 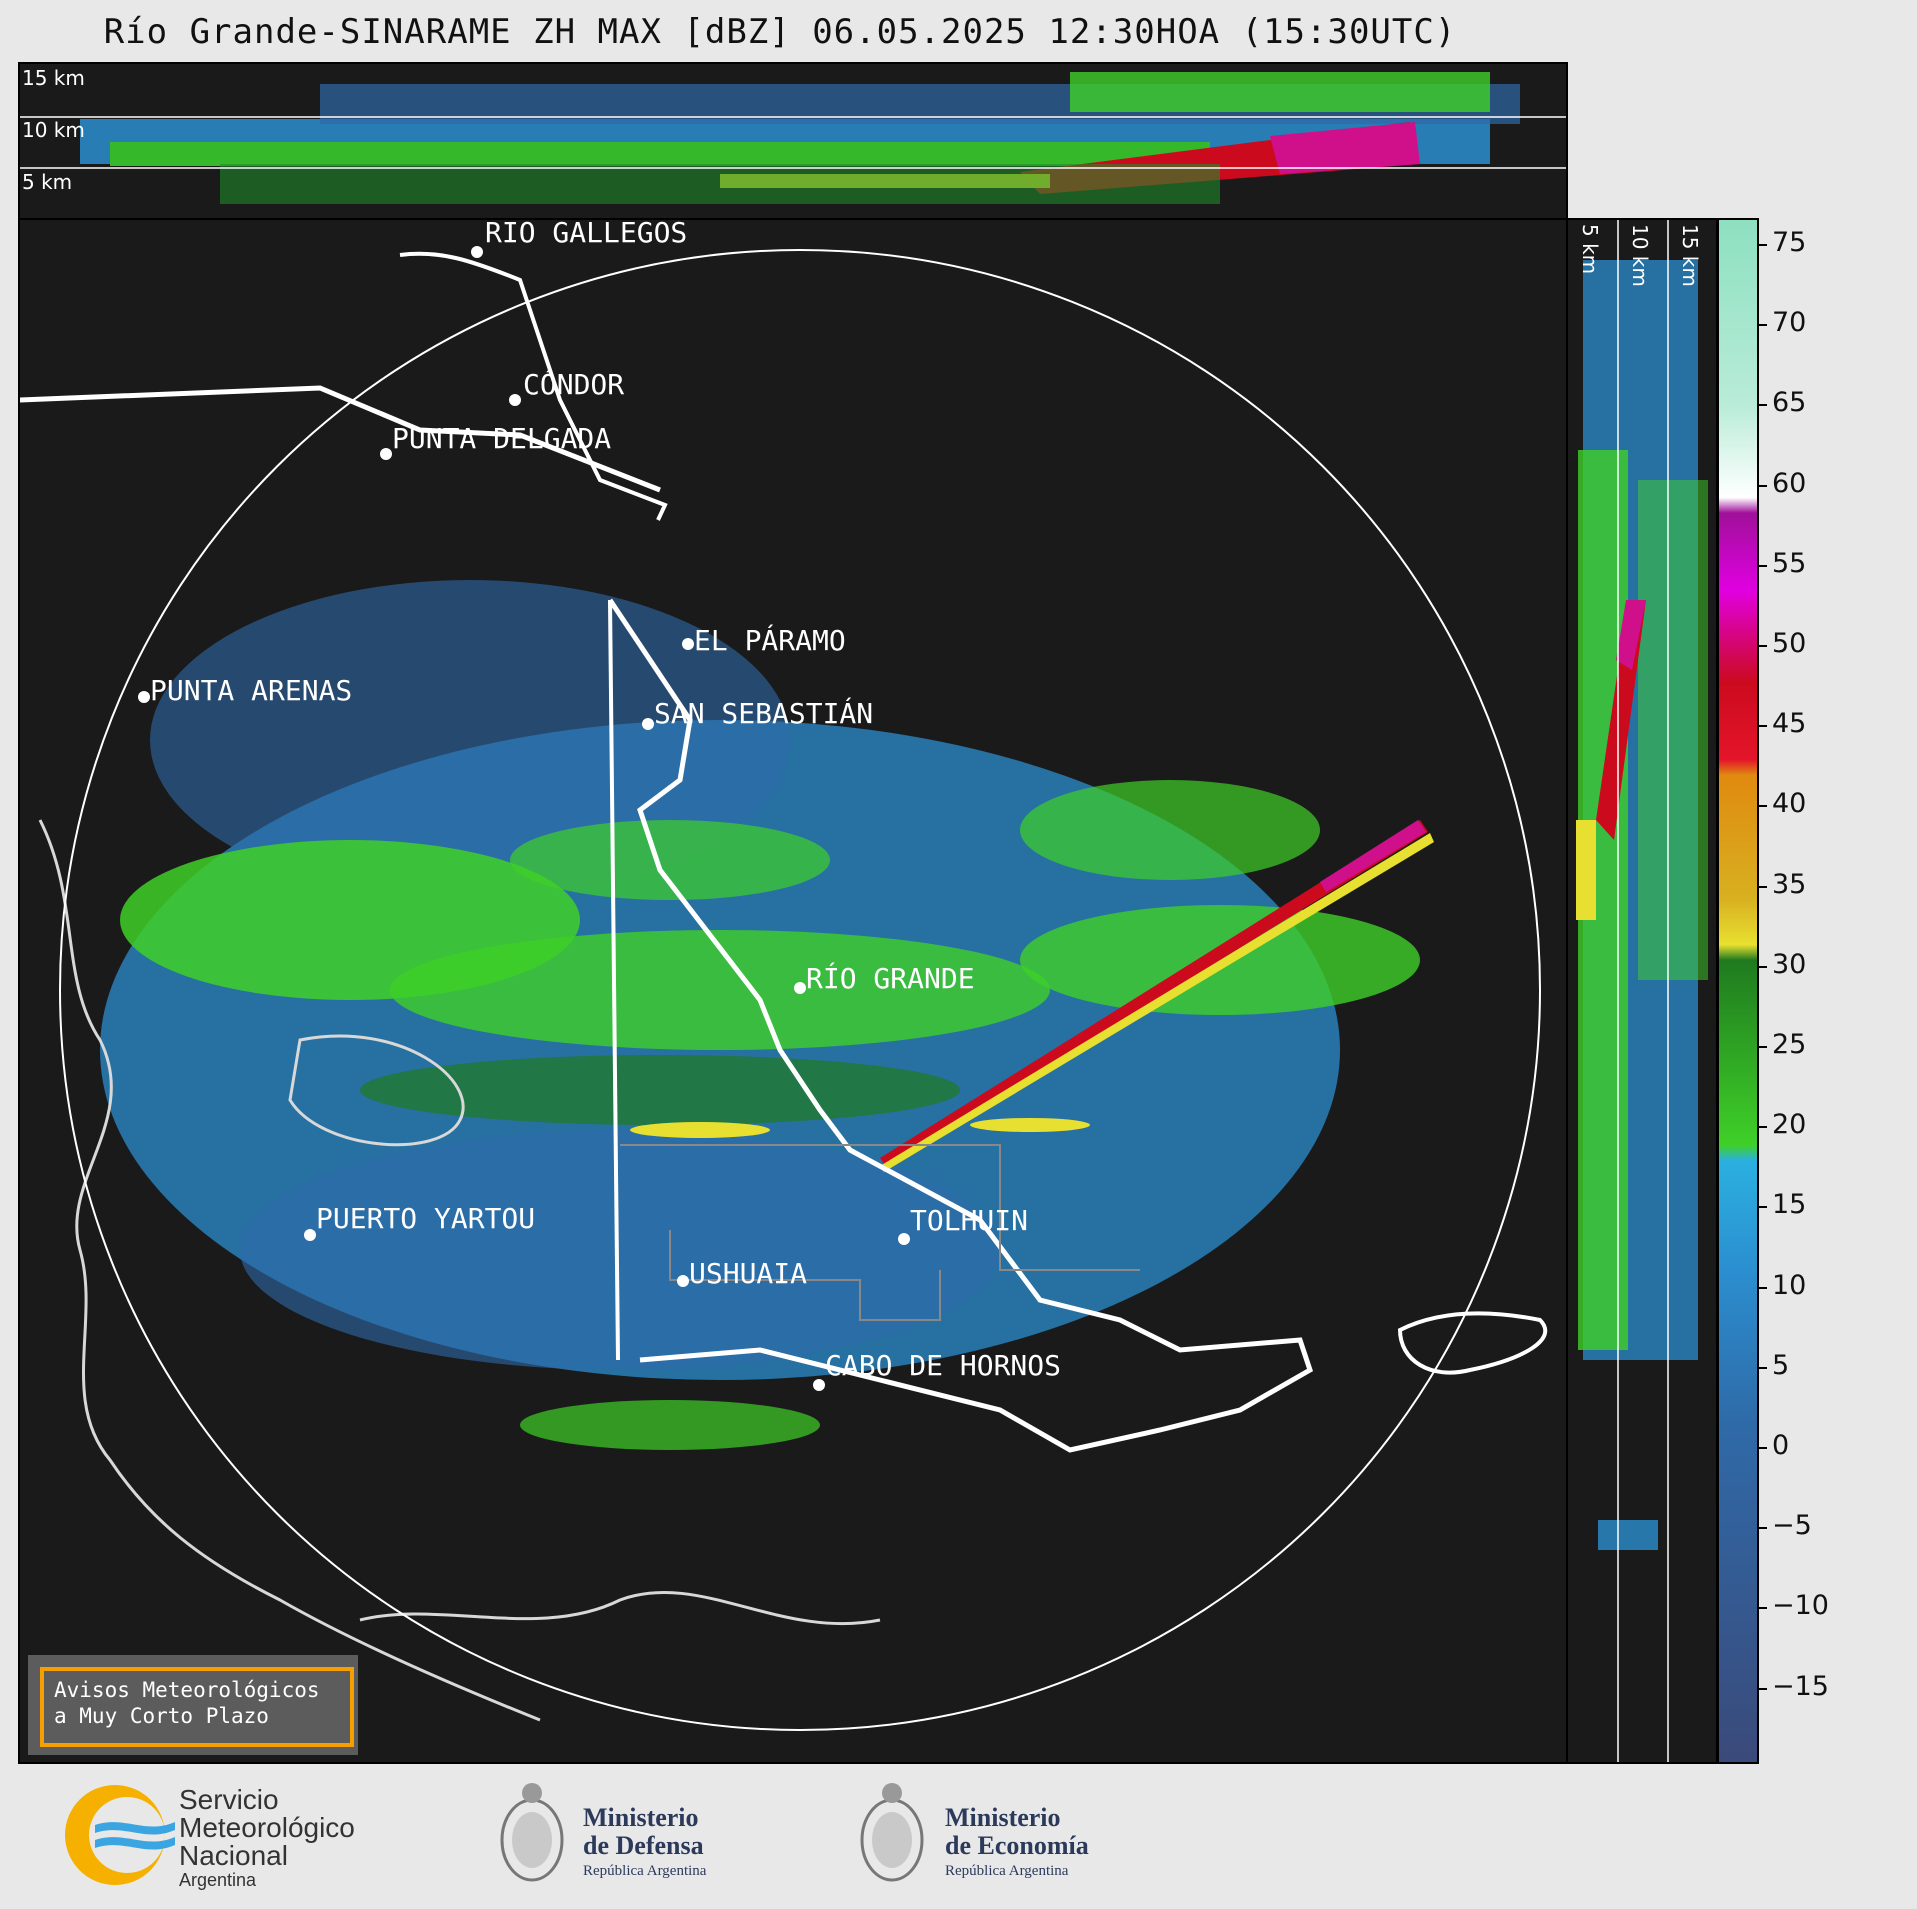 I want to click on city-point-condor, so click(x=515, y=400).